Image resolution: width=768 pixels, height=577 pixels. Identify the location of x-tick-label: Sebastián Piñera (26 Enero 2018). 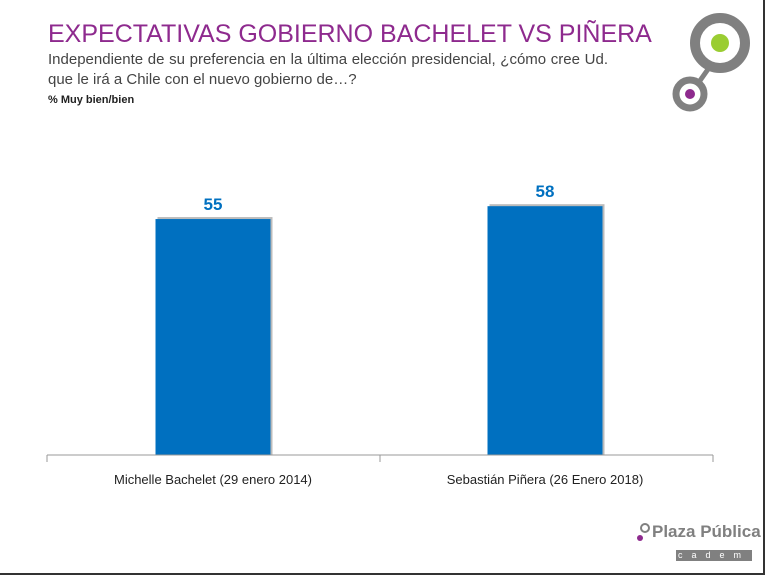
(545, 479).